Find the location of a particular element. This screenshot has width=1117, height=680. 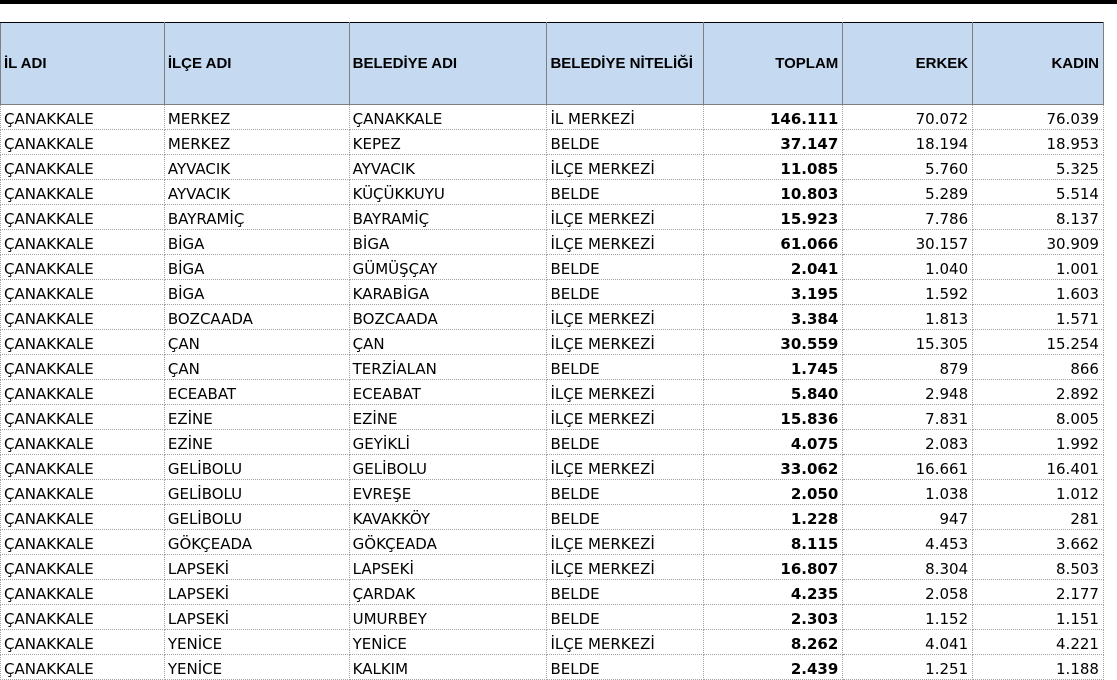

cell-erkek: 15.305 is located at coordinates (908, 342).